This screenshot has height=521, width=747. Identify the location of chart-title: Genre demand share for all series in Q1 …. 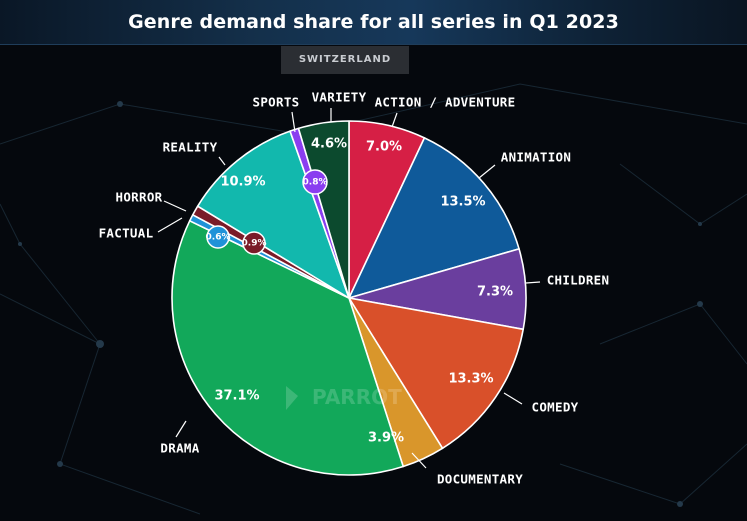
(373, 22).